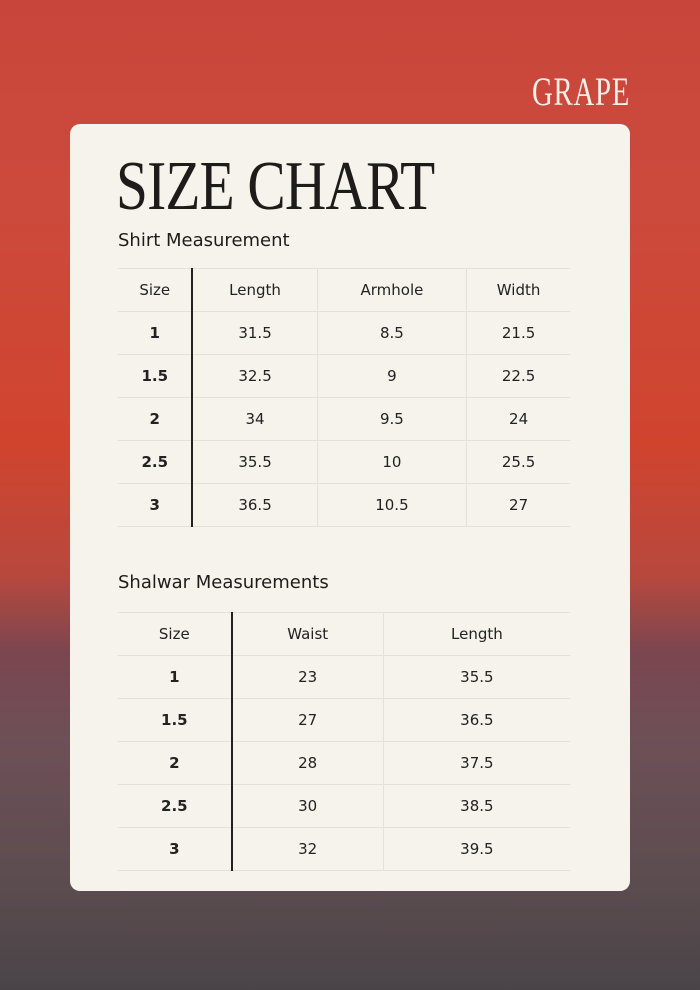 The image size is (700, 990). I want to click on column-header: Armhole, so click(392, 290).